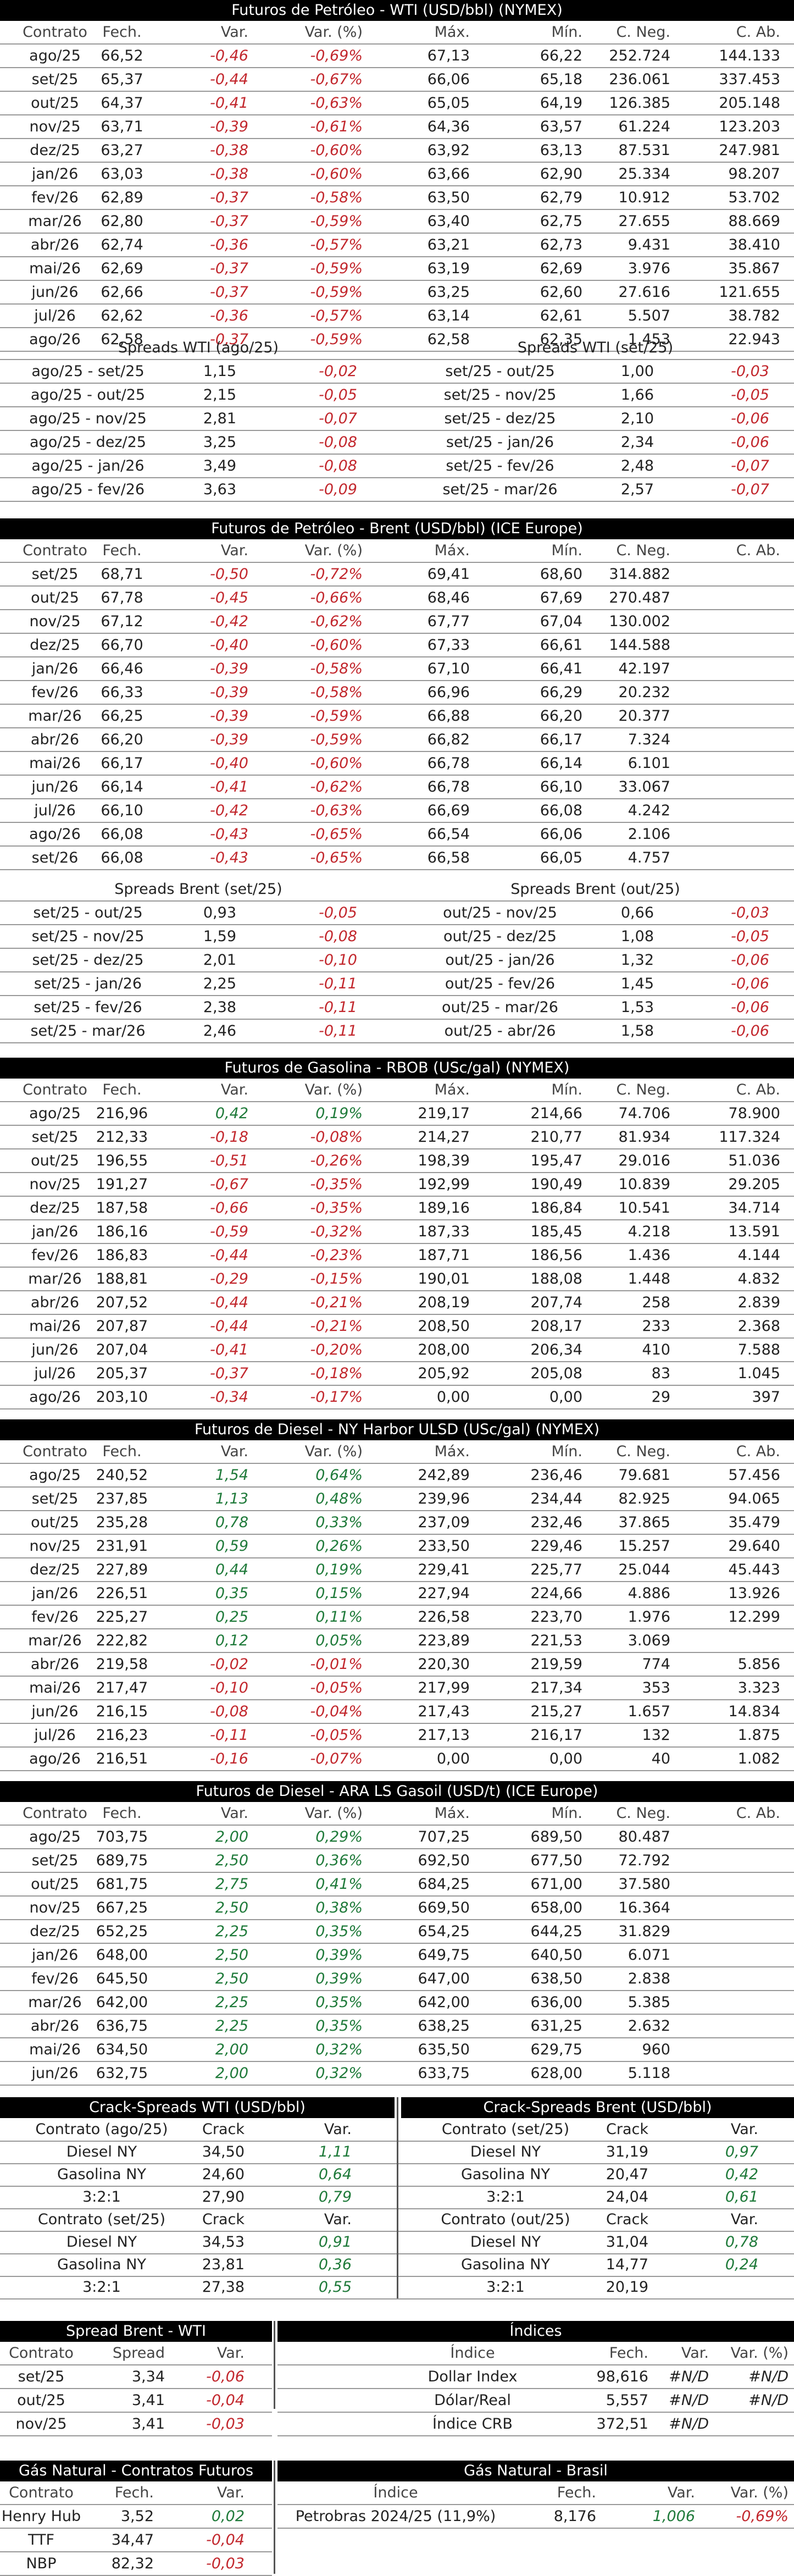 The width and height of the screenshot is (794, 2576). Describe the element at coordinates (561, 268) in the screenshot. I see `wti-cell: 62,69` at that location.